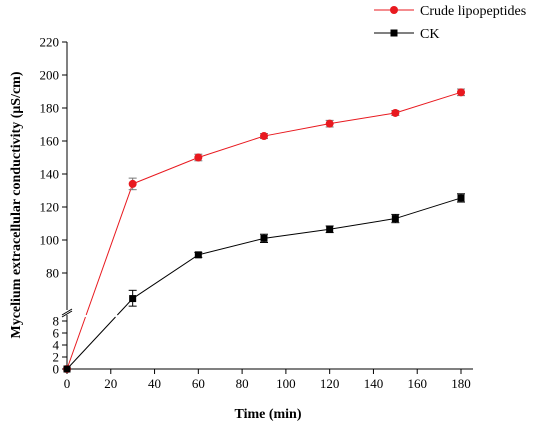 The image size is (550, 429). I want to click on x-axis-title: Time (min), so click(267, 414).